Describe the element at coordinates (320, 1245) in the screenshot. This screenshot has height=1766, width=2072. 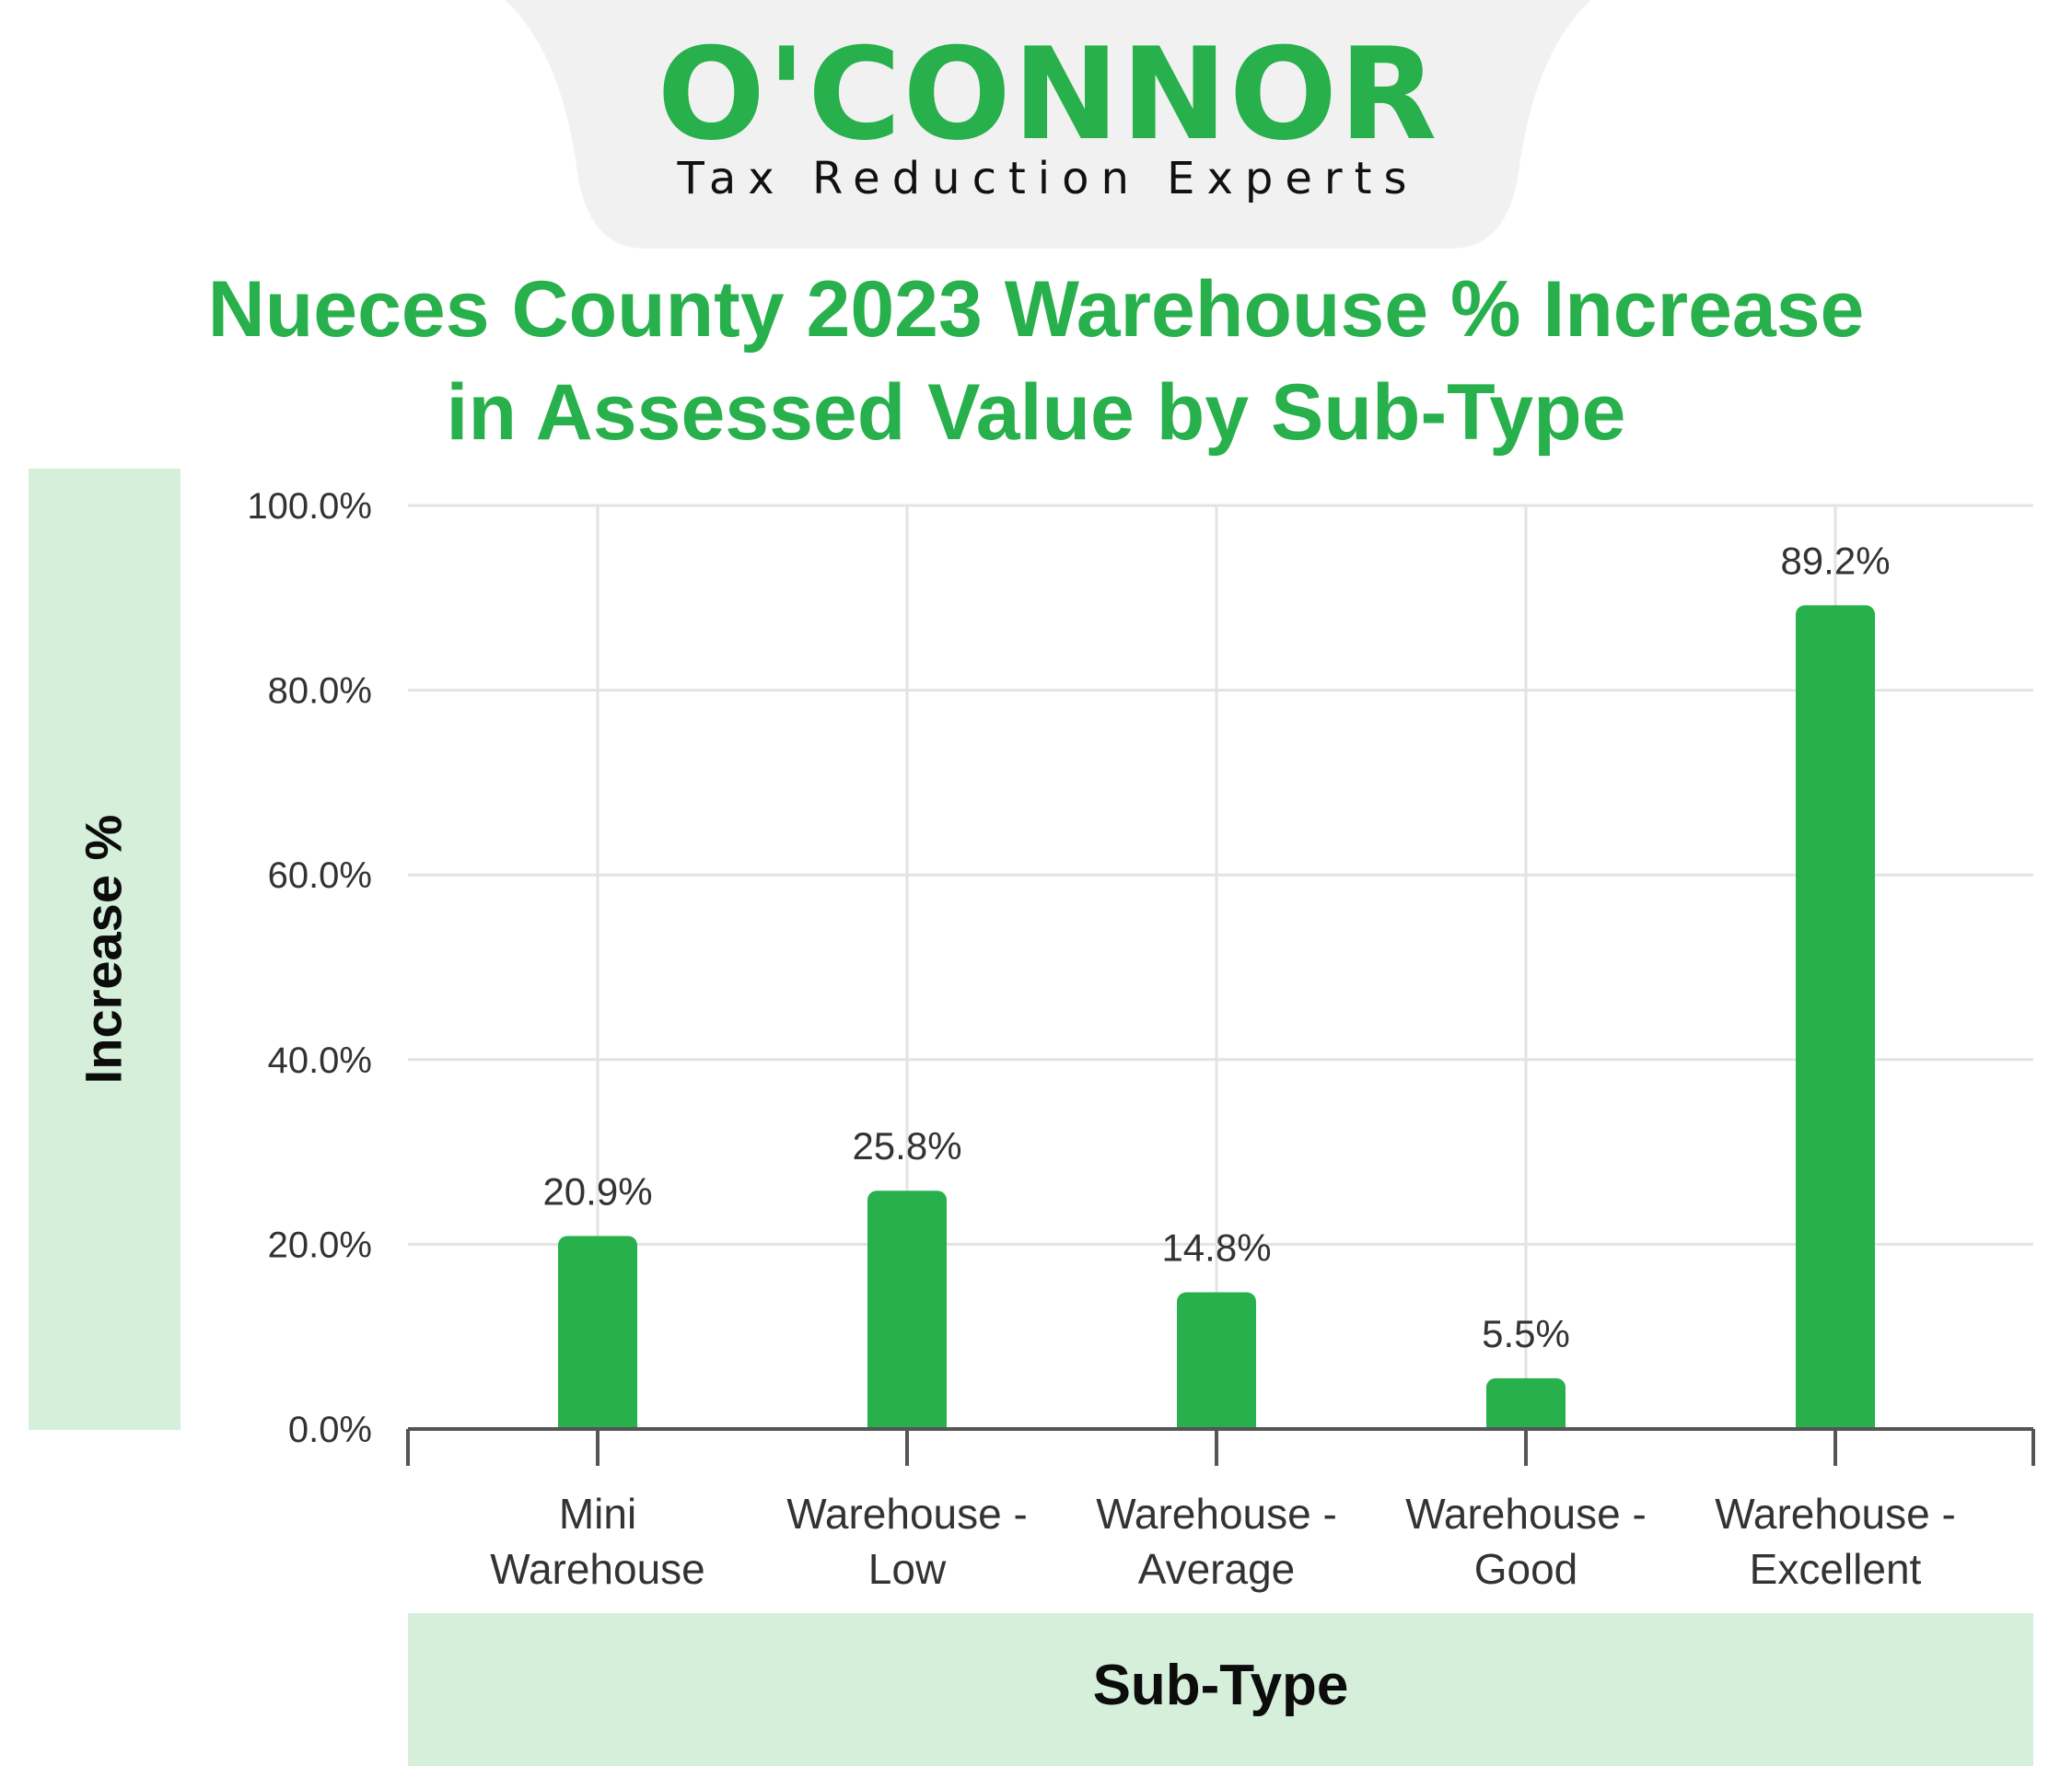
I see `y-tick-label: 20.0%` at that location.